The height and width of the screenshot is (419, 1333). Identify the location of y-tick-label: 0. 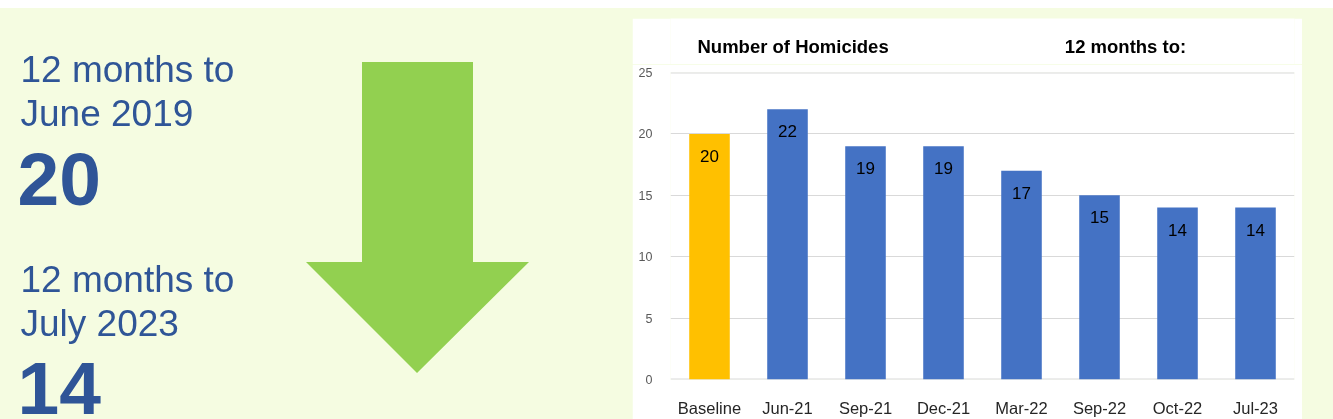
(649, 380).